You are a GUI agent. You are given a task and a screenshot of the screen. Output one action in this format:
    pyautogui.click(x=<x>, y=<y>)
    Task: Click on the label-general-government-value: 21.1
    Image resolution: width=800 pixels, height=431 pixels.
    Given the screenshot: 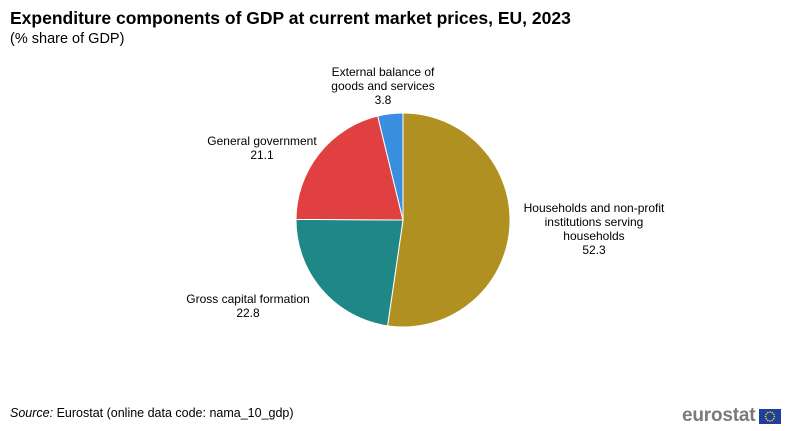 What is the action you would take?
    pyautogui.click(x=262, y=155)
    